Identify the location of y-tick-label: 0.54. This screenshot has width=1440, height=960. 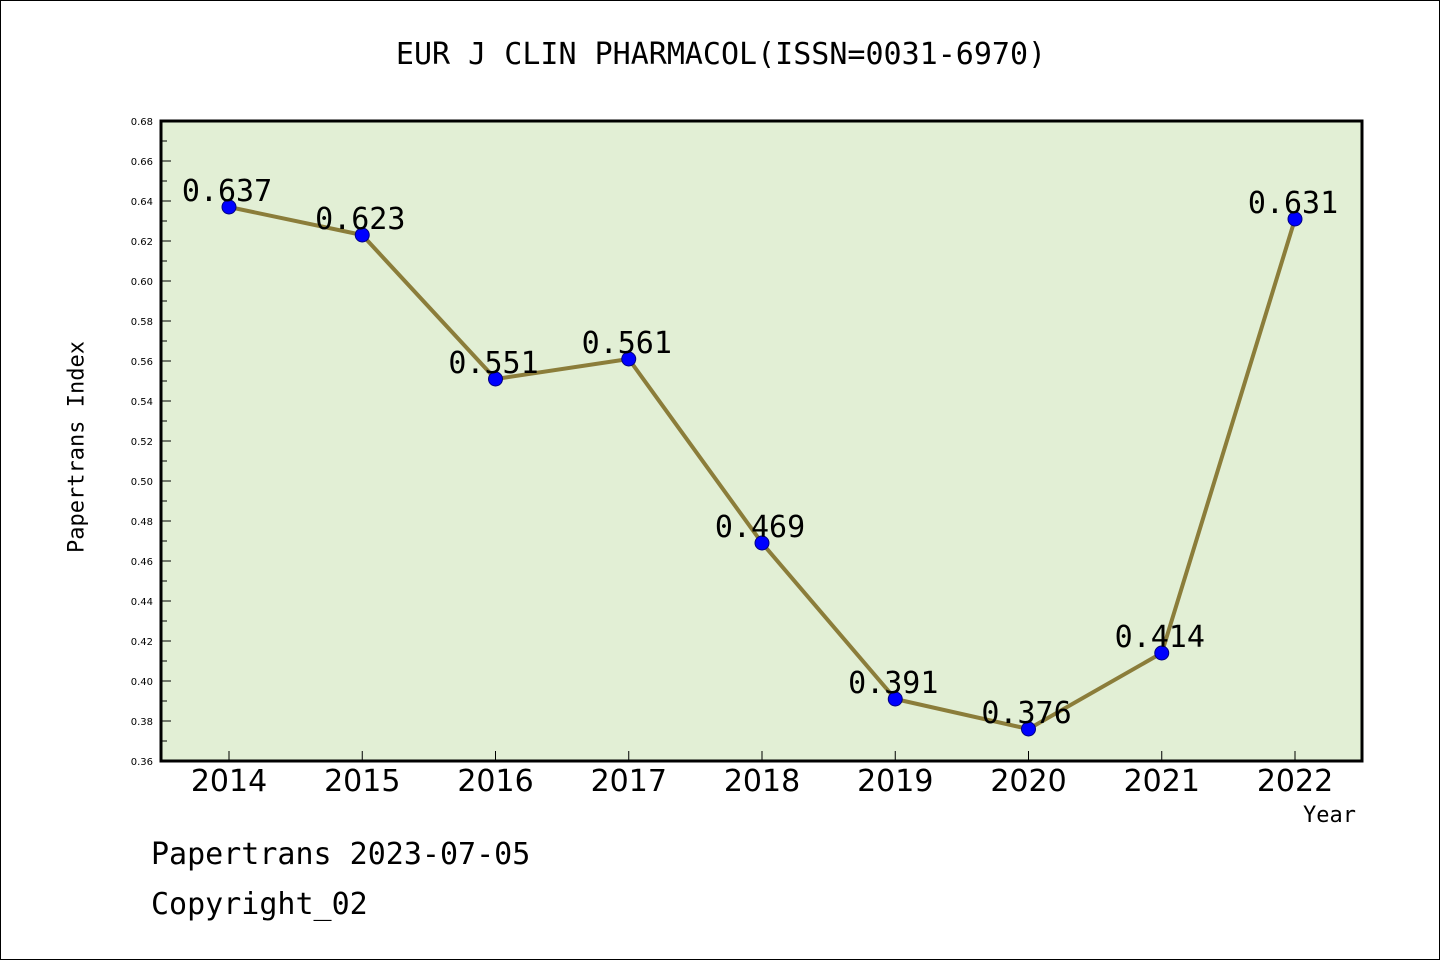
(142, 402).